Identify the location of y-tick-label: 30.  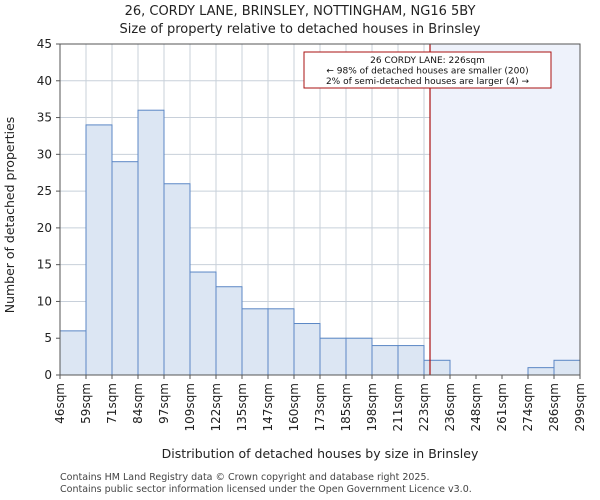
(44, 154).